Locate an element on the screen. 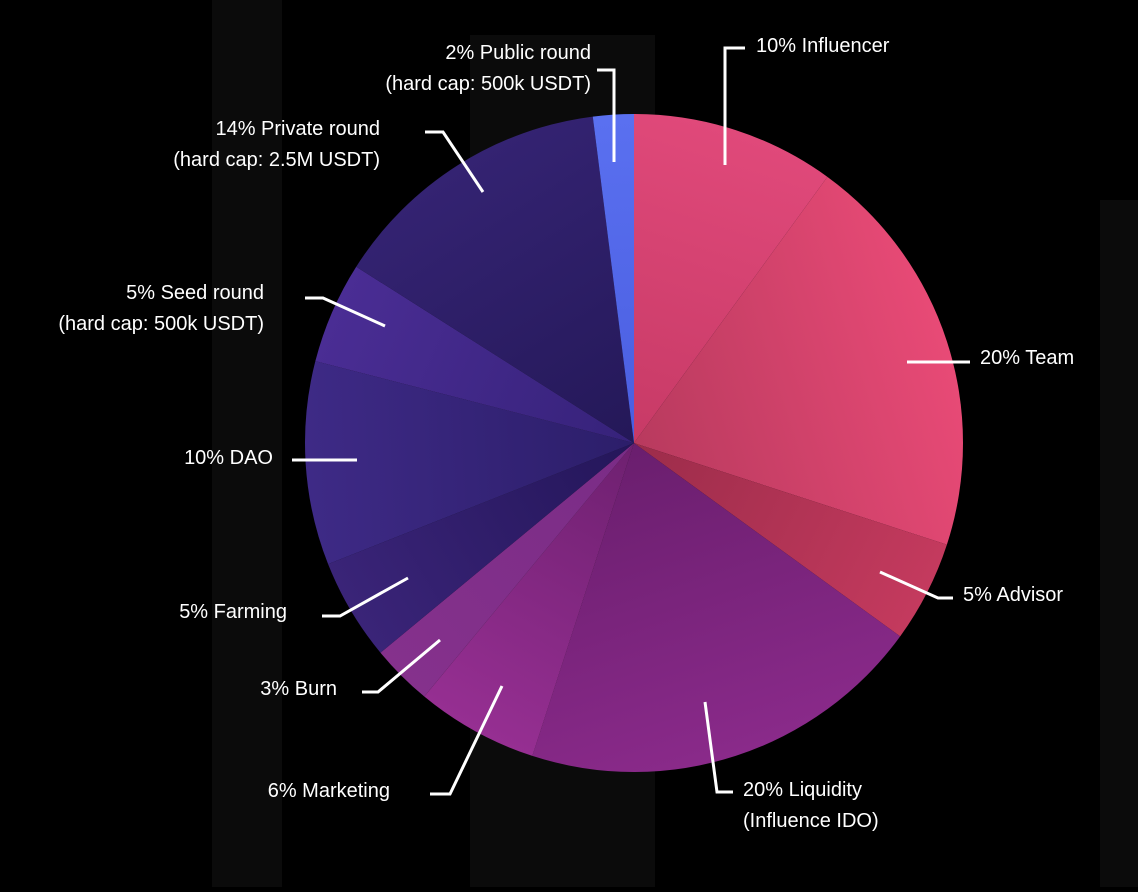 Image resolution: width=1138 pixels, height=892 pixels. slice-label-influencer: 10% Influencer is located at coordinates (823, 46).